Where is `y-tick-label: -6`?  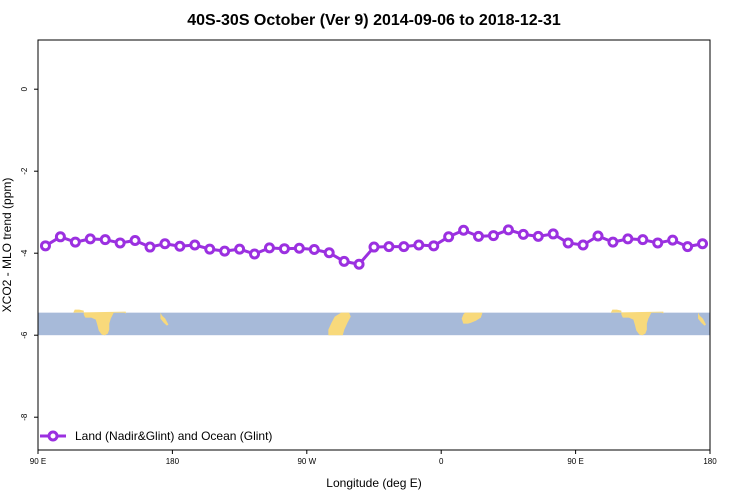
y-tick-label: -6 is located at coordinates (24, 335).